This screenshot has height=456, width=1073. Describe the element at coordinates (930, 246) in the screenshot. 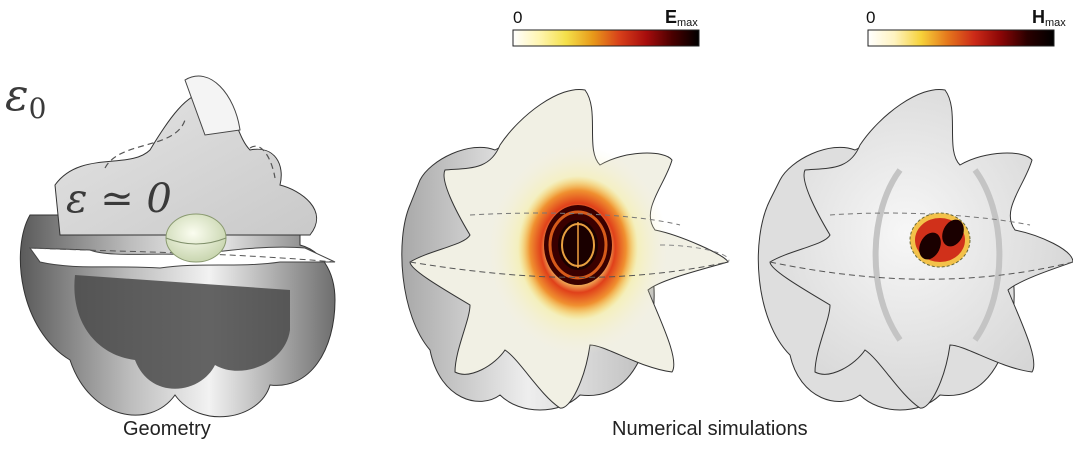

I see `h-lobe-left` at that location.